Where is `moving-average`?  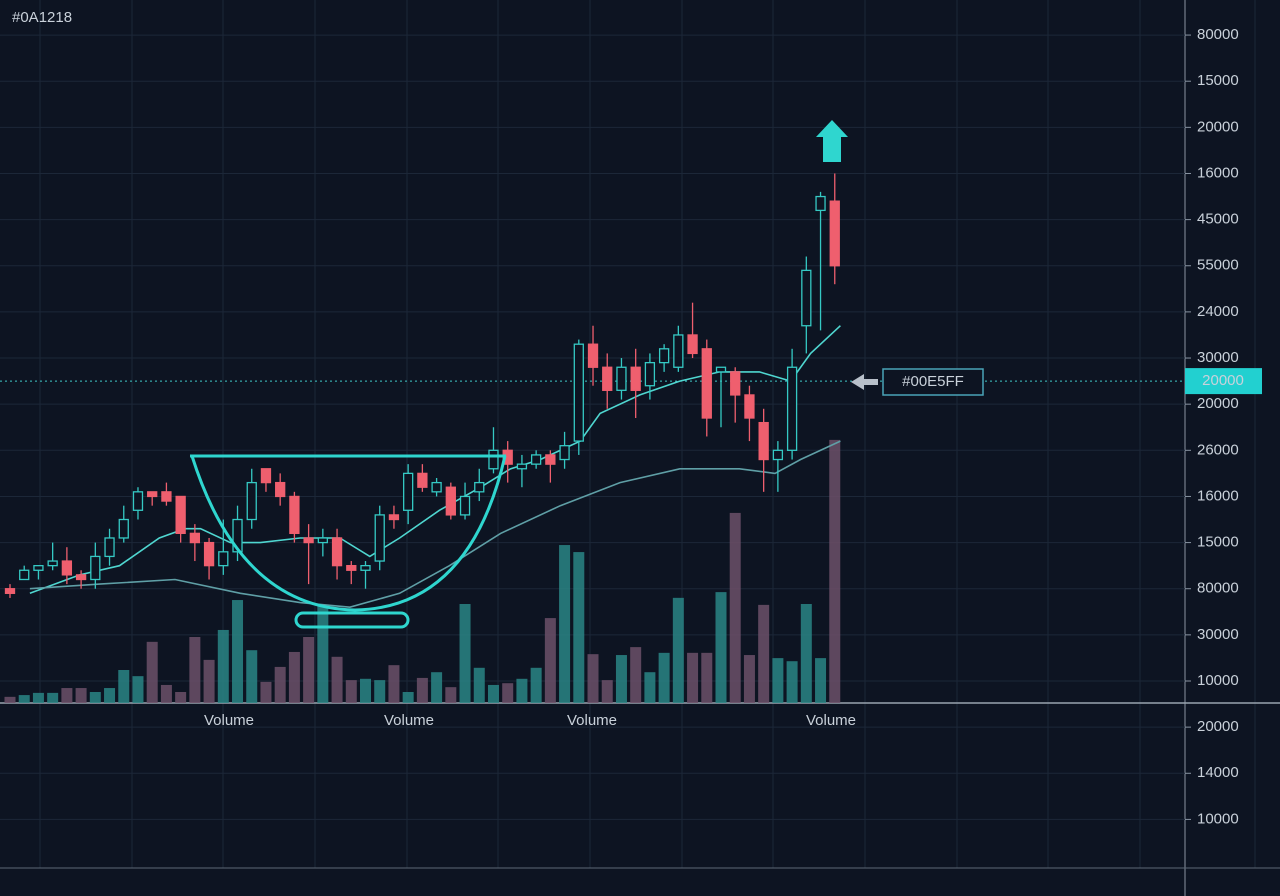 moving-average is located at coordinates (435, 524).